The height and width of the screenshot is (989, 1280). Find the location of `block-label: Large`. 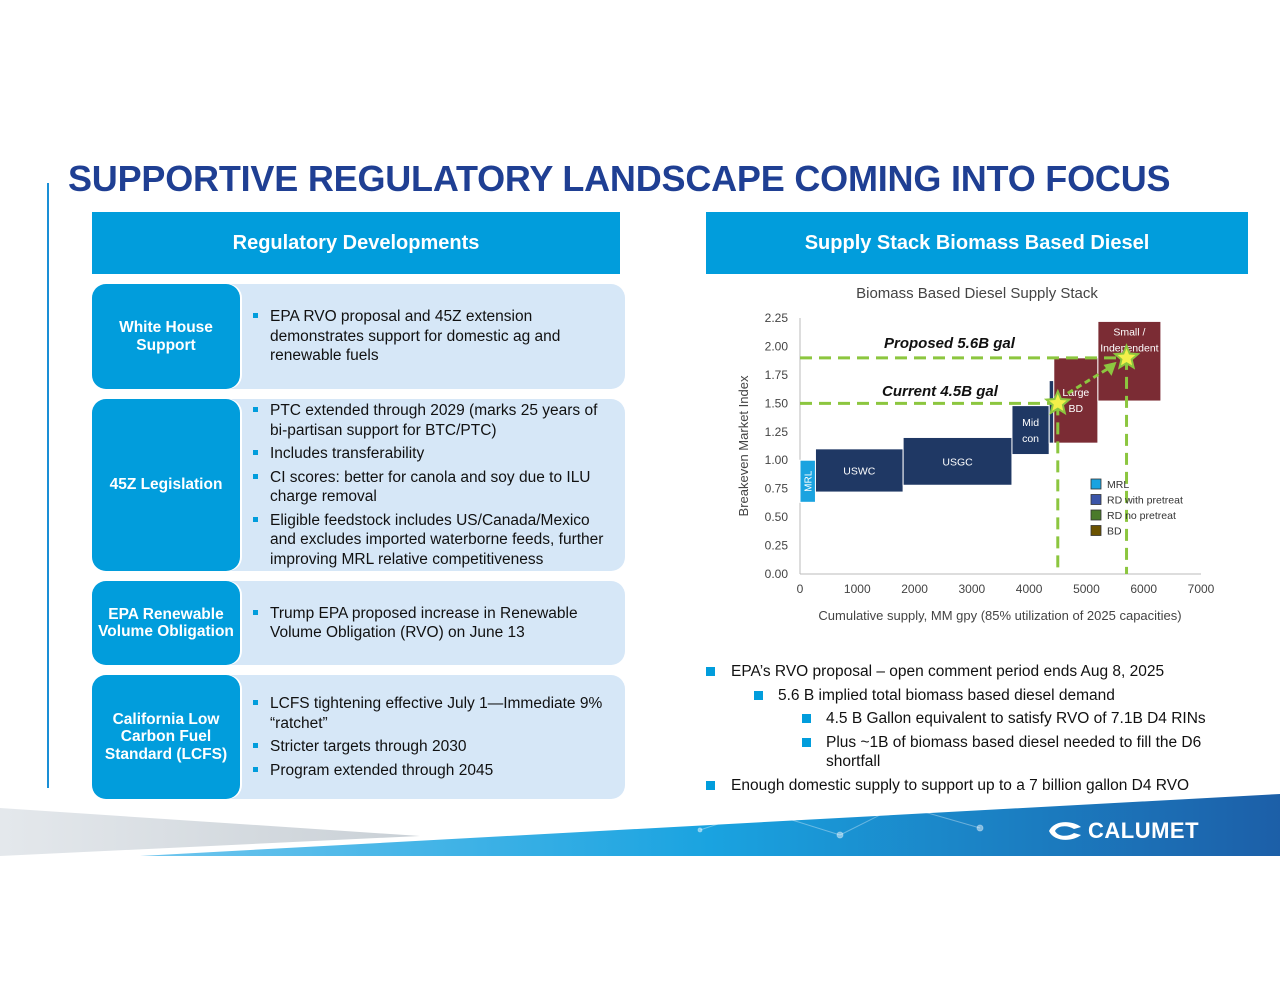

block-label: Large is located at coordinates (1075, 393).